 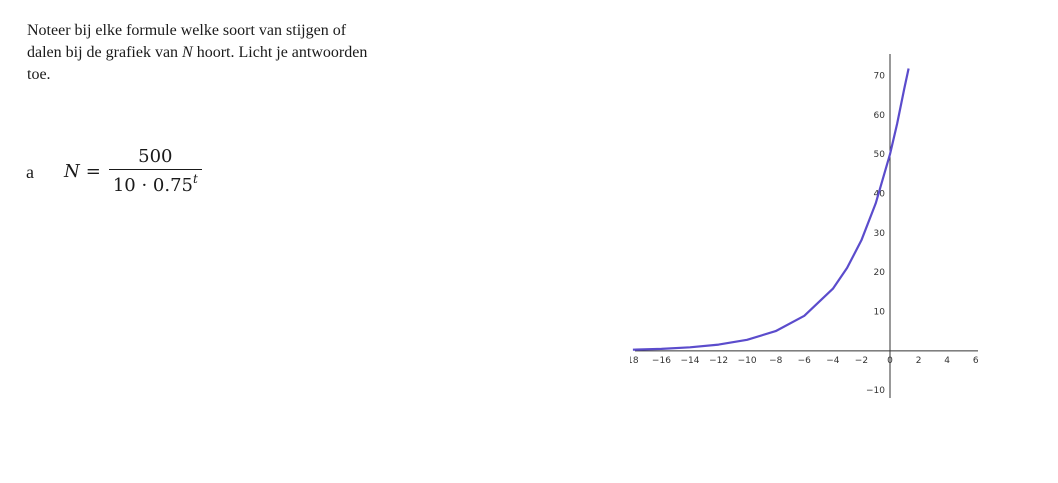 I want to click on x-tick-label: 2, so click(x=919, y=361).